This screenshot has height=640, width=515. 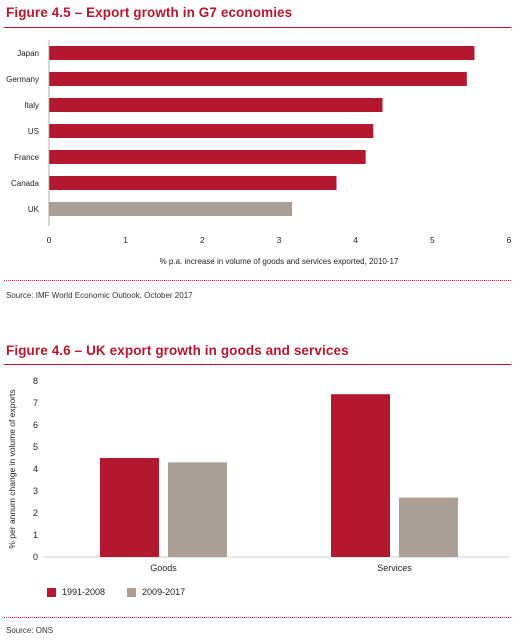 I want to click on category-label-japan: Japan, so click(x=28, y=53).